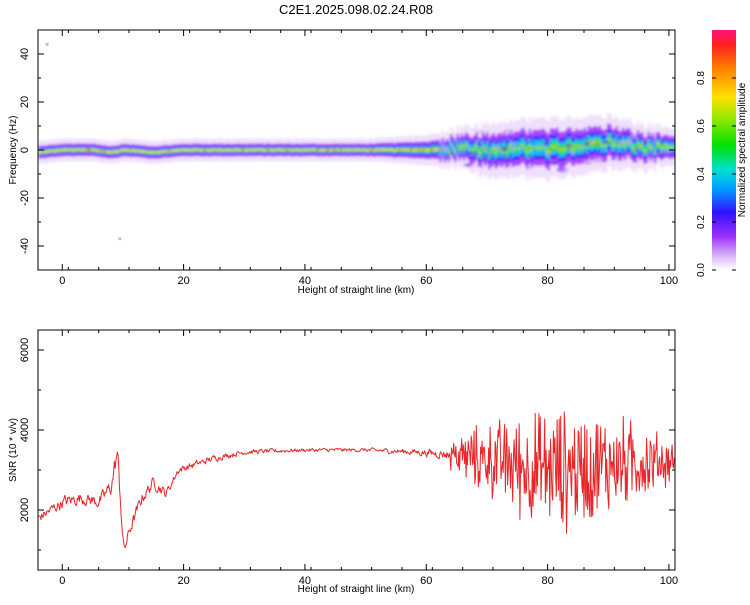 This screenshot has width=750, height=605. I want to click on colorbar-tick-label: 0.0, so click(701, 270).